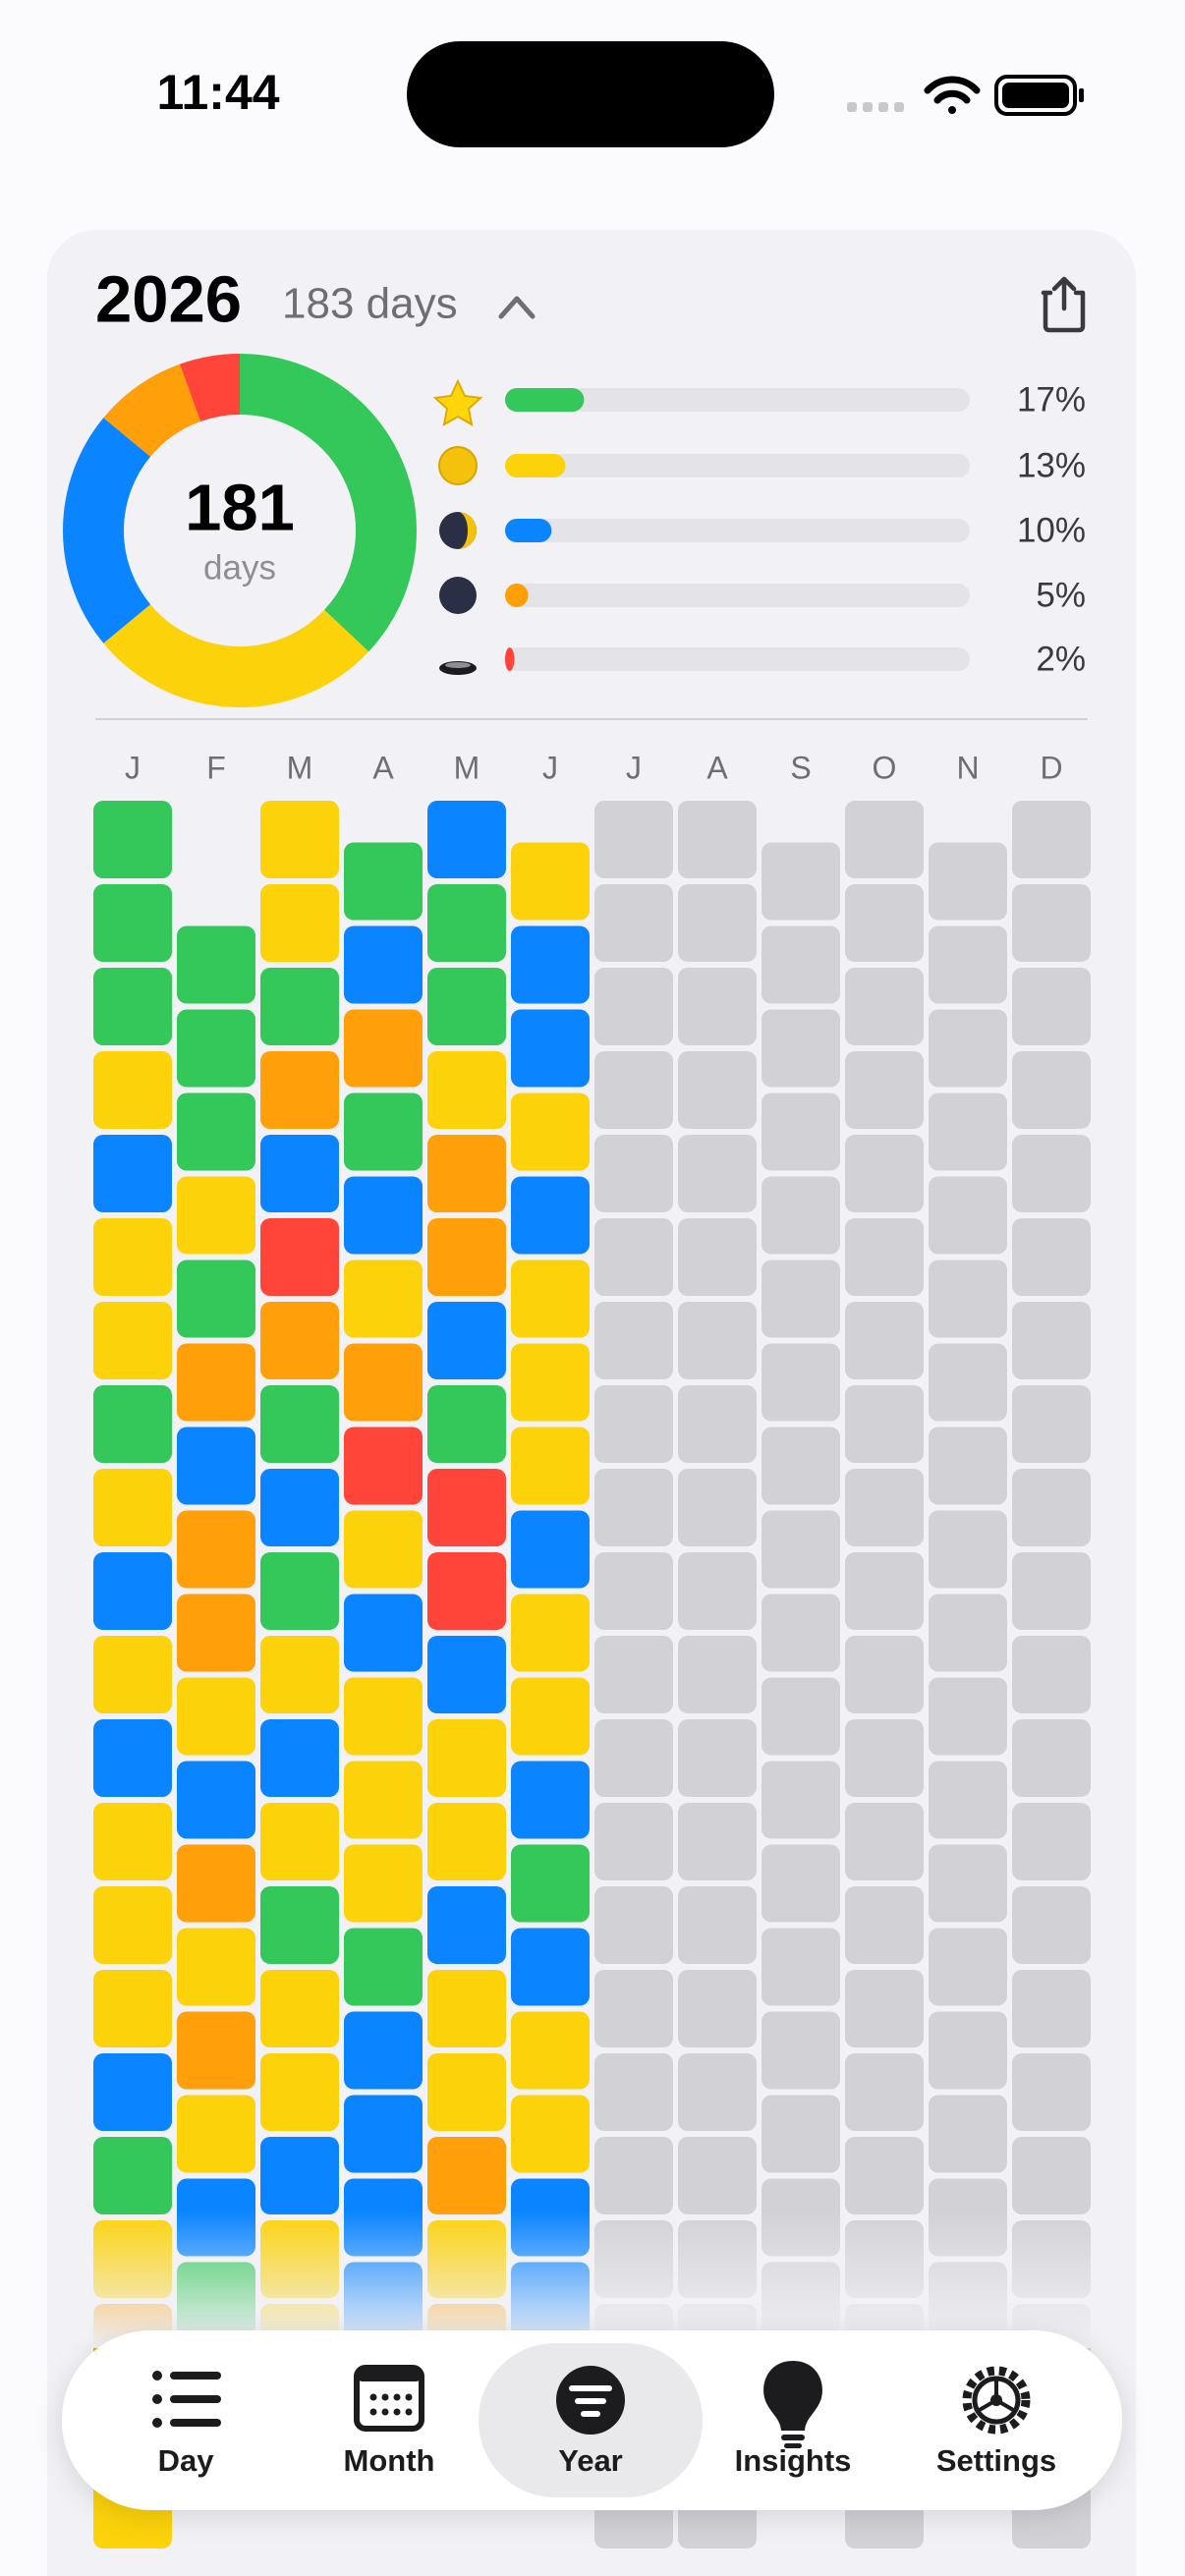 This screenshot has width=1185, height=2576. What do you see at coordinates (996, 2460) in the screenshot?
I see `tab-4: Settings` at bounding box center [996, 2460].